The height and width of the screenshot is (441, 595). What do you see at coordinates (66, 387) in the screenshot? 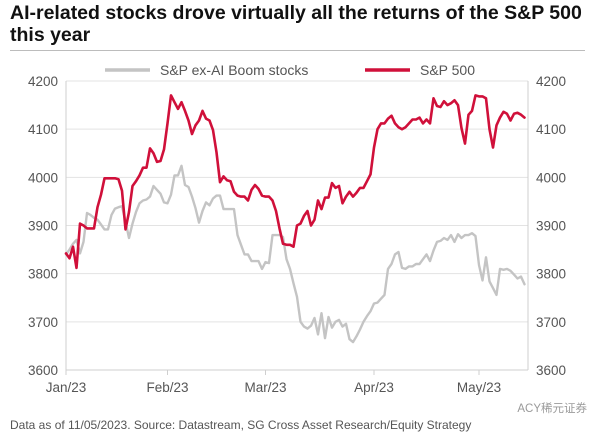
I see `x-tick-label: Jan/23` at bounding box center [66, 387].